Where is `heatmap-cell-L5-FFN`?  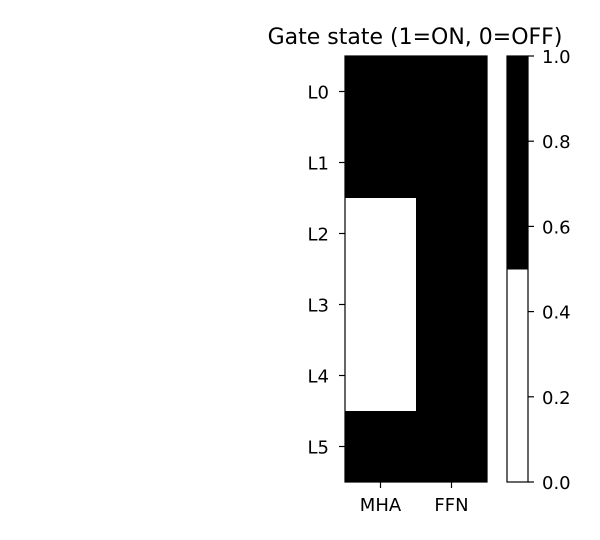
heatmap-cell-L5-FFN is located at coordinates (452, 447).